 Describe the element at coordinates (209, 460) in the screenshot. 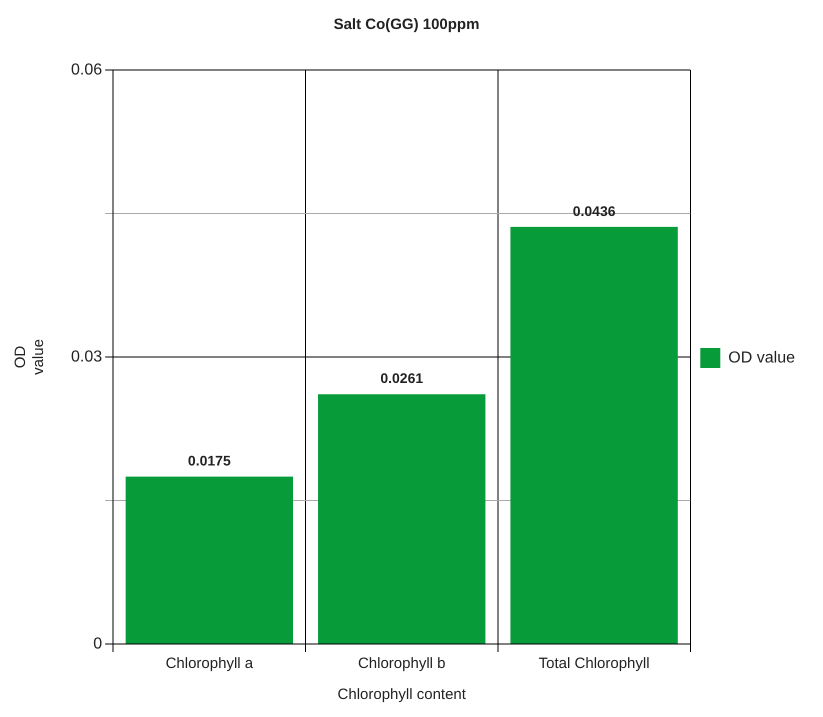

I see `data-label: 0.0175` at that location.